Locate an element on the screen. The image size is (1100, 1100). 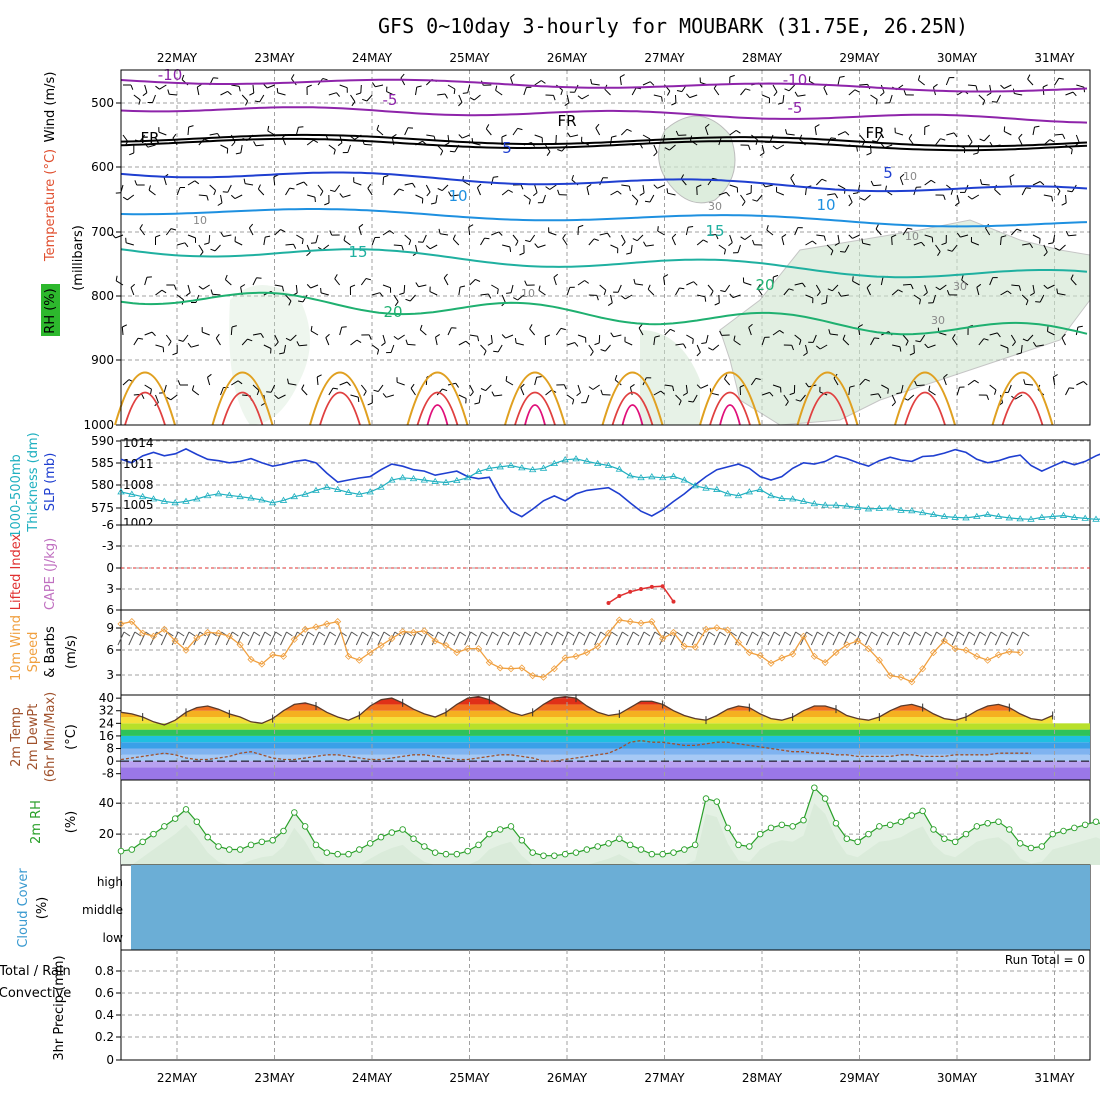
bottom-date-label: 29MAY is located at coordinates (859, 1078).